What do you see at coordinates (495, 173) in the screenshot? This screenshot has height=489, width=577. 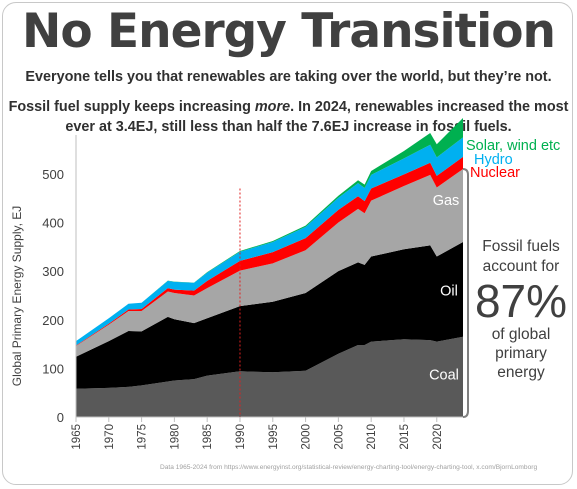 I see `legend-label-nuclear: Nuclear` at bounding box center [495, 173].